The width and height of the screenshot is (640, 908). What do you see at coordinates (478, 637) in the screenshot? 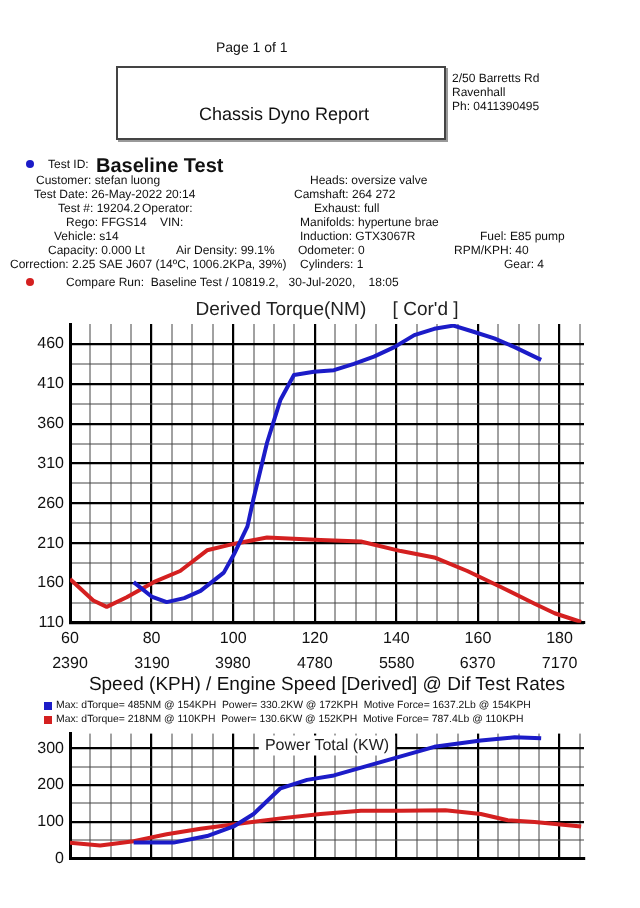
I see `x-tick-label: 160` at bounding box center [478, 637].